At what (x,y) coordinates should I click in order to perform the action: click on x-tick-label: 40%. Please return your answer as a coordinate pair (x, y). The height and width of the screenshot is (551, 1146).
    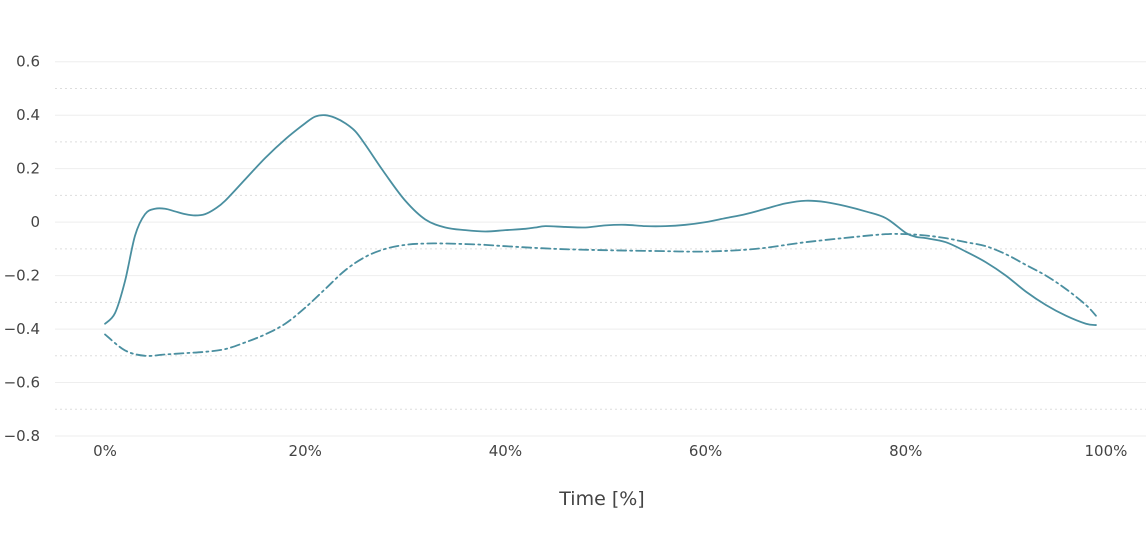
    Looking at the image, I should click on (505, 451).